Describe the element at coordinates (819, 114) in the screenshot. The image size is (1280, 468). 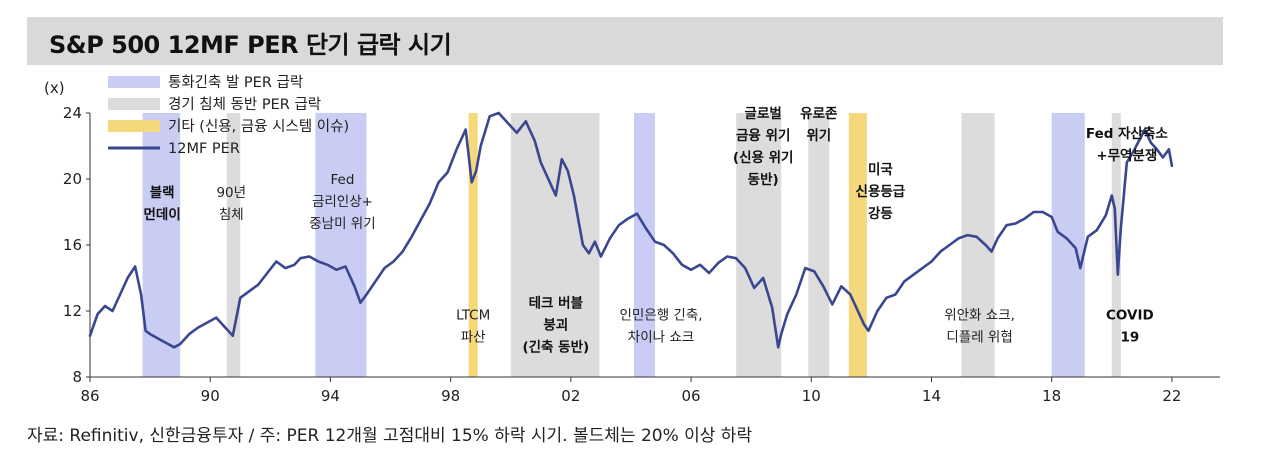
I see `annotation-line: 유로존` at that location.